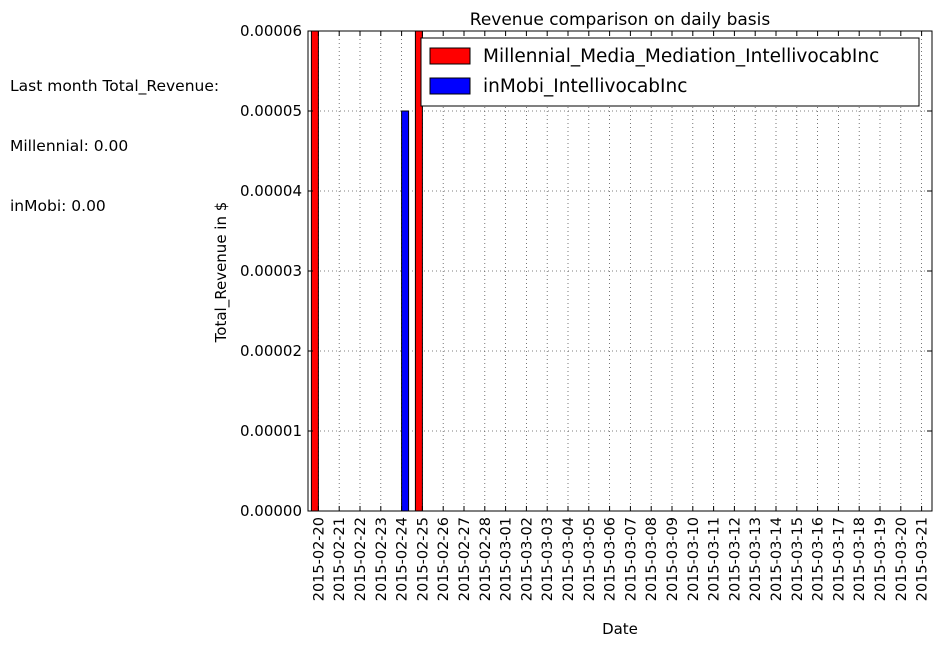 This screenshot has height=646, width=940. Describe the element at coordinates (652, 559) in the screenshot. I see `x-tick-label: 2015-03-08` at that location.